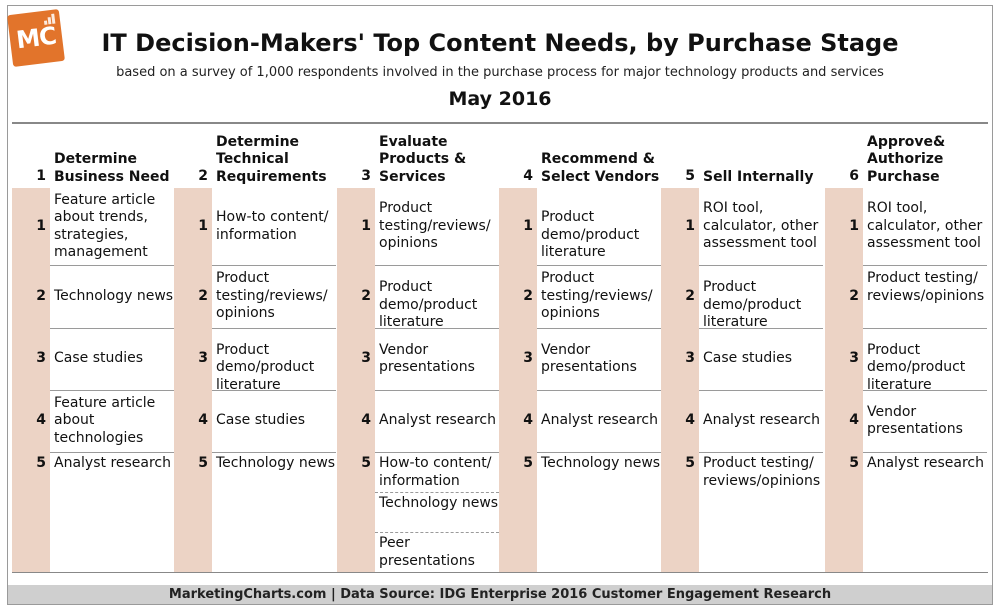 This screenshot has height=612, width=1000. What do you see at coordinates (500, 123) in the screenshot?
I see `header-rule` at bounding box center [500, 123].